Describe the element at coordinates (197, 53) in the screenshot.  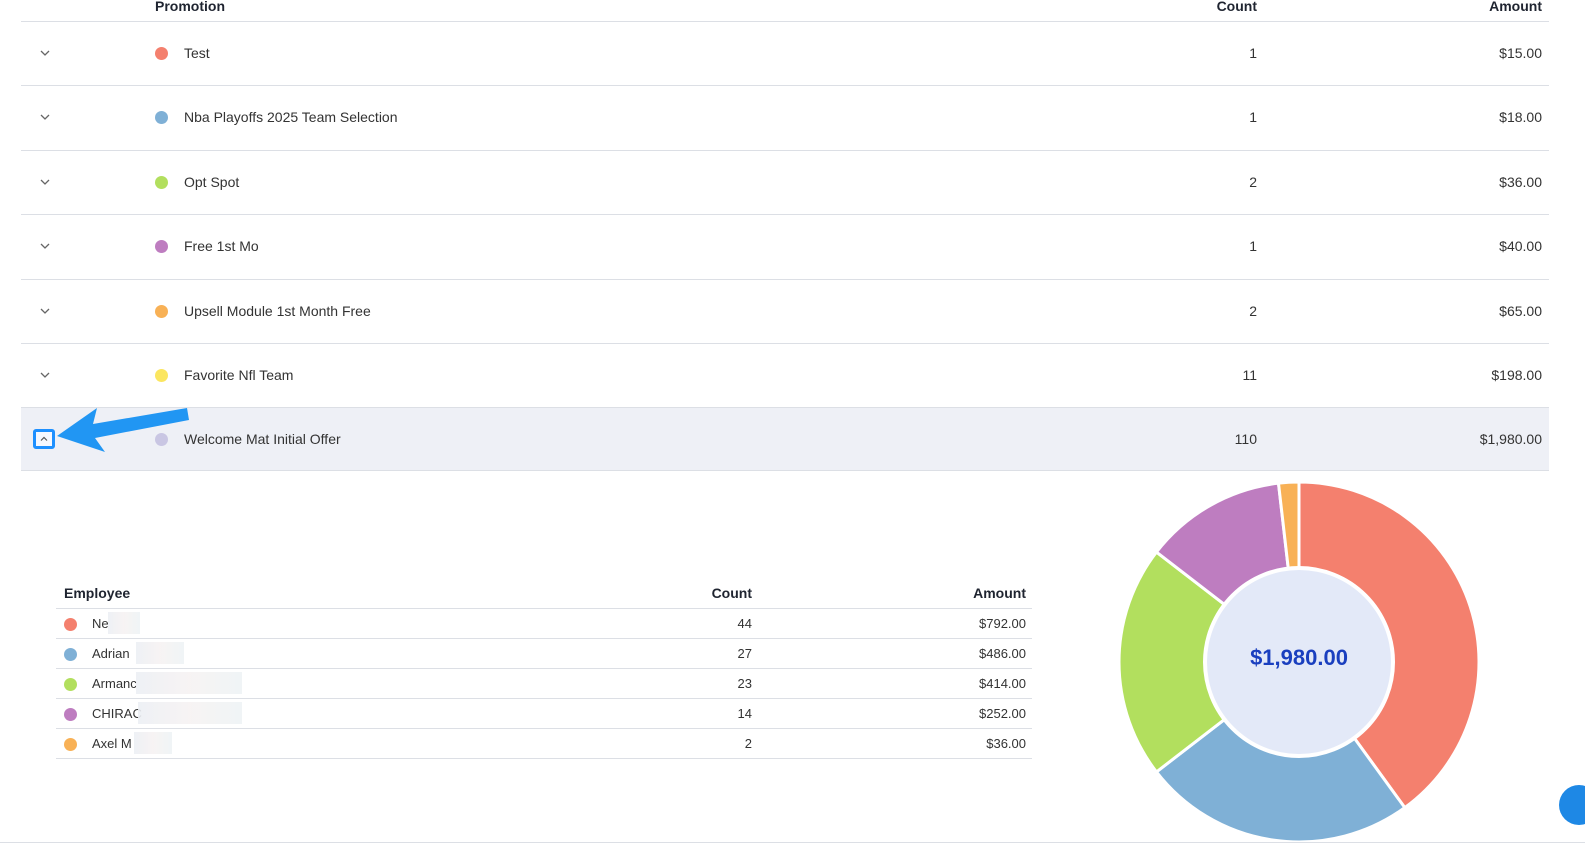
I see `promotion-name: Test` at that location.